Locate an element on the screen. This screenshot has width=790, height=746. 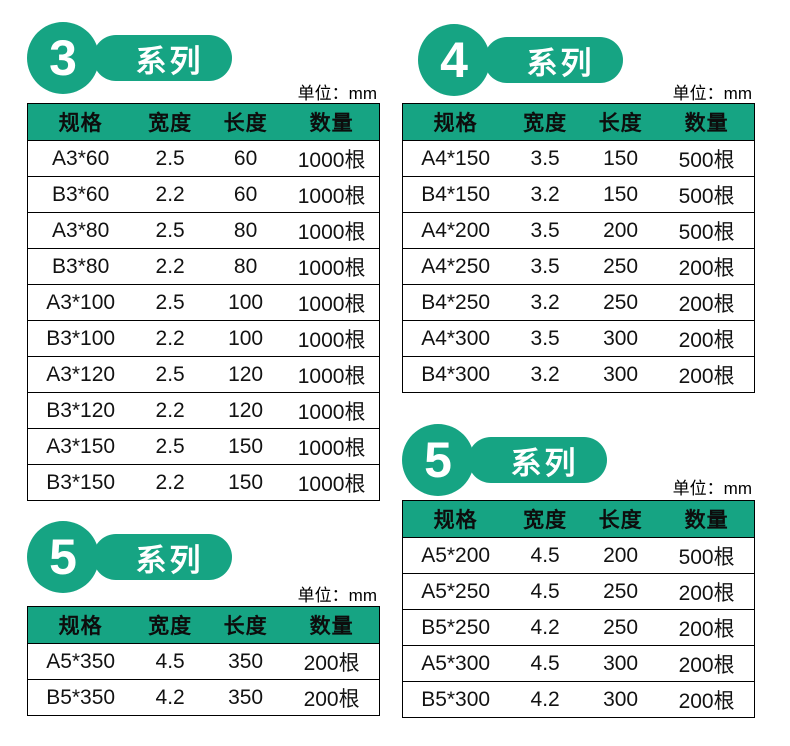
series-5-badge: 5 系列 is located at coordinates (522, 460).